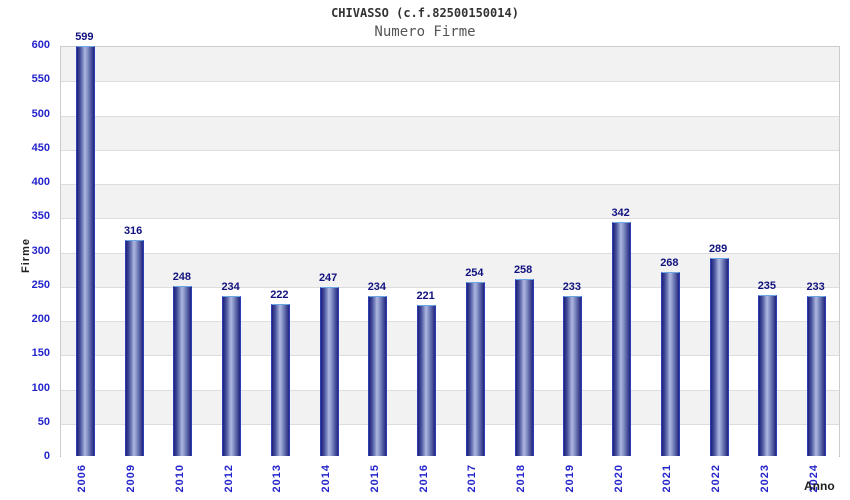  Describe the element at coordinates (768, 375) in the screenshot. I see `bar-2023` at that location.